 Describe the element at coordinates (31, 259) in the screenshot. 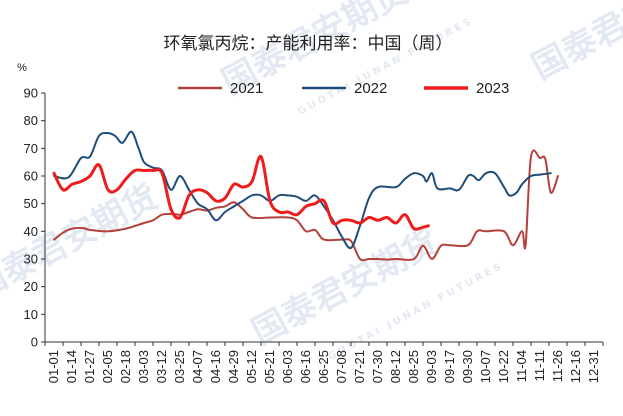

I see `y-tick-label: 30` at that location.